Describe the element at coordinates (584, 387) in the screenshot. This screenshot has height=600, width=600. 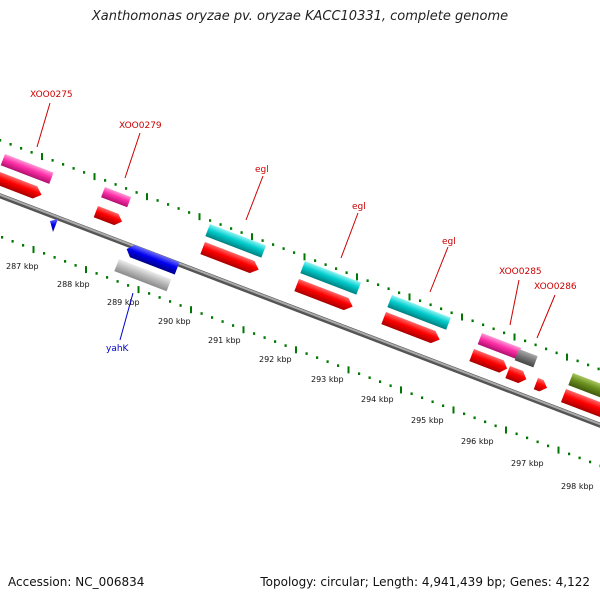
I see `gene-olive` at that location.